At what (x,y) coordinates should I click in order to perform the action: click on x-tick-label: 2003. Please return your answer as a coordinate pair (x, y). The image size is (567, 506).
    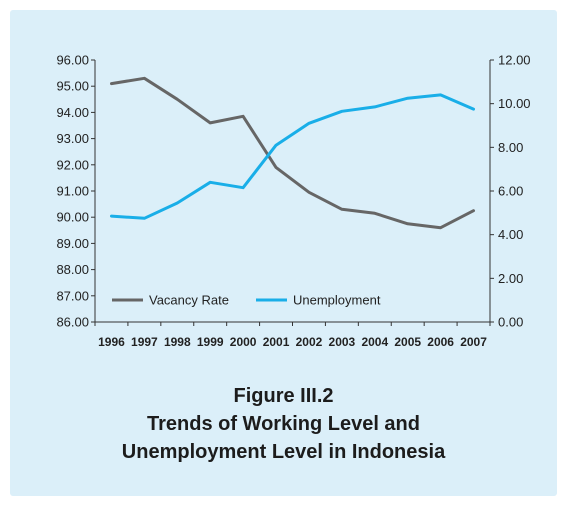
    Looking at the image, I should click on (342, 342).